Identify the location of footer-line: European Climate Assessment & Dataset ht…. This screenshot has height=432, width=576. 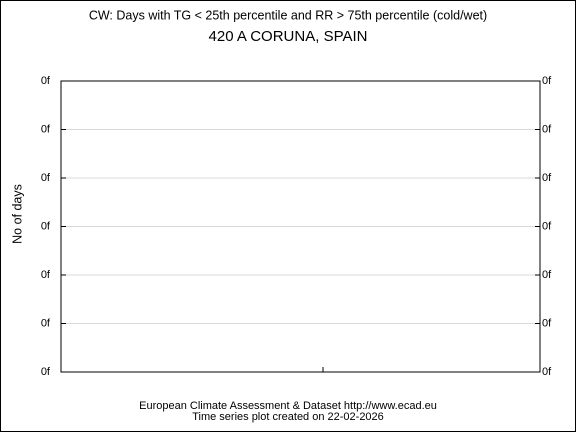
(288, 406).